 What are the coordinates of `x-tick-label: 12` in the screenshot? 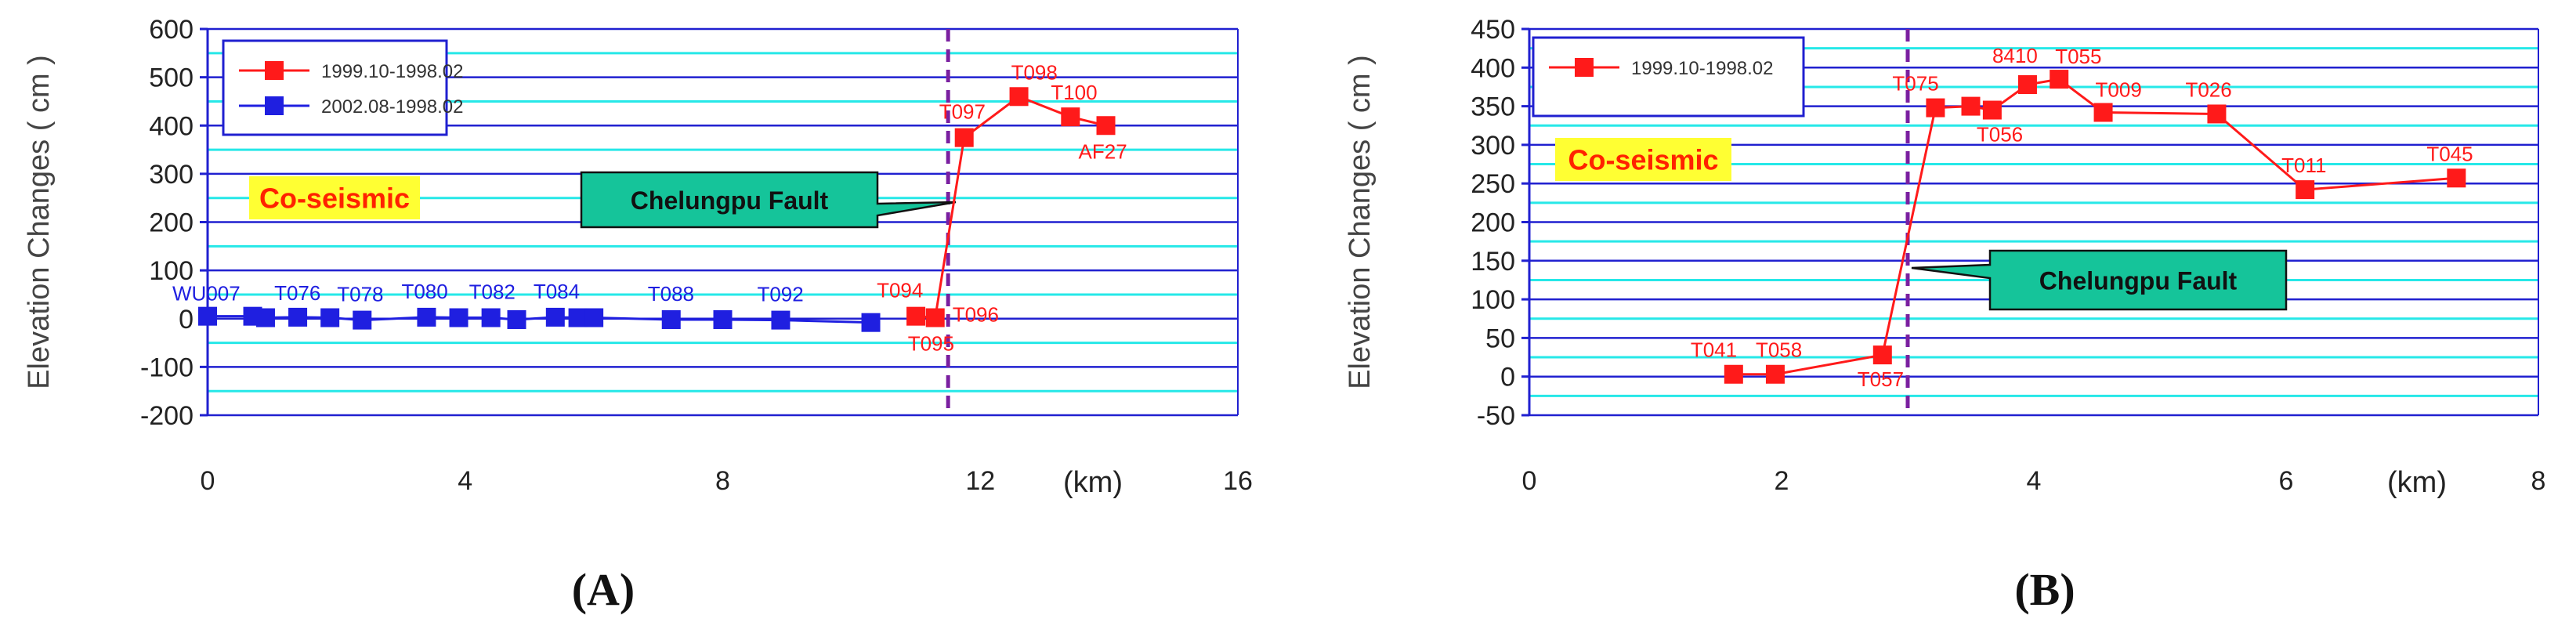 It's located at (980, 481).